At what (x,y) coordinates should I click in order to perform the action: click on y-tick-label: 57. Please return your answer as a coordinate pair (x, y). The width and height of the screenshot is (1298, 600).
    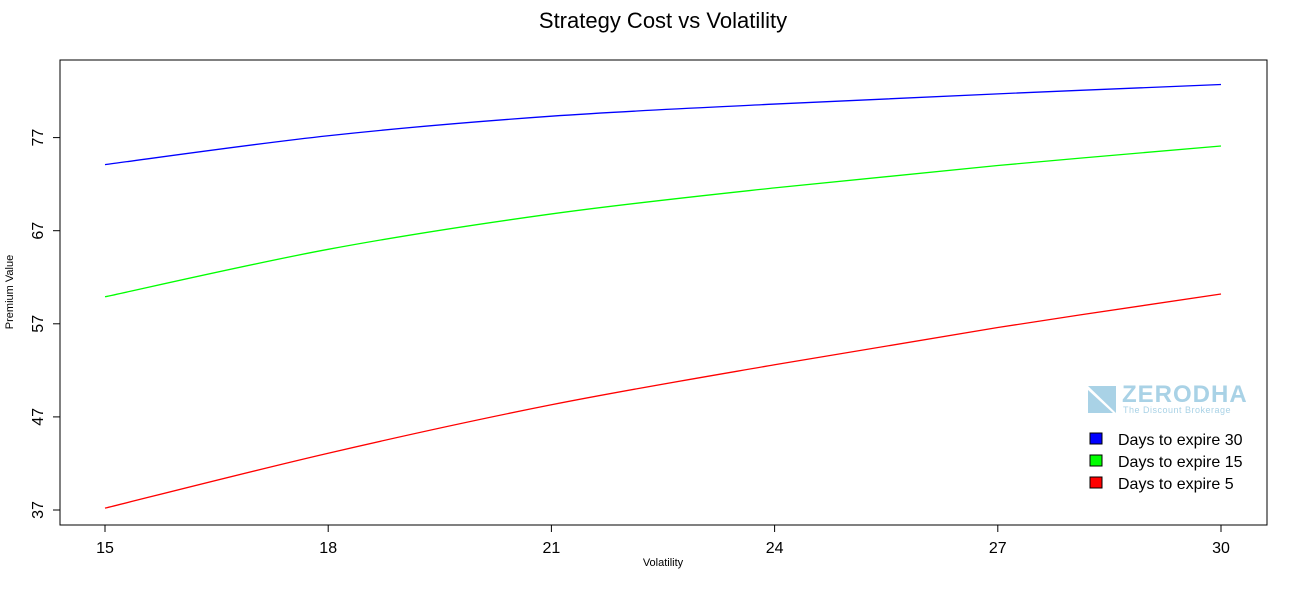
    Looking at the image, I should click on (38, 324).